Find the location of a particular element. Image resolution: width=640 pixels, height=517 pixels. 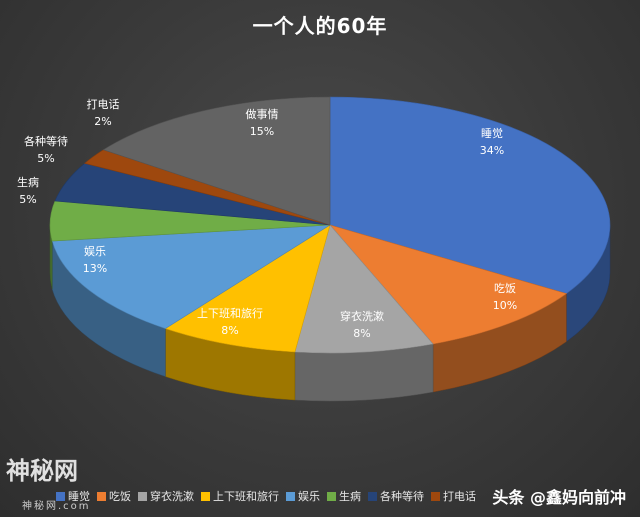

legend-label: 上下班和旅行 is located at coordinates (246, 496).